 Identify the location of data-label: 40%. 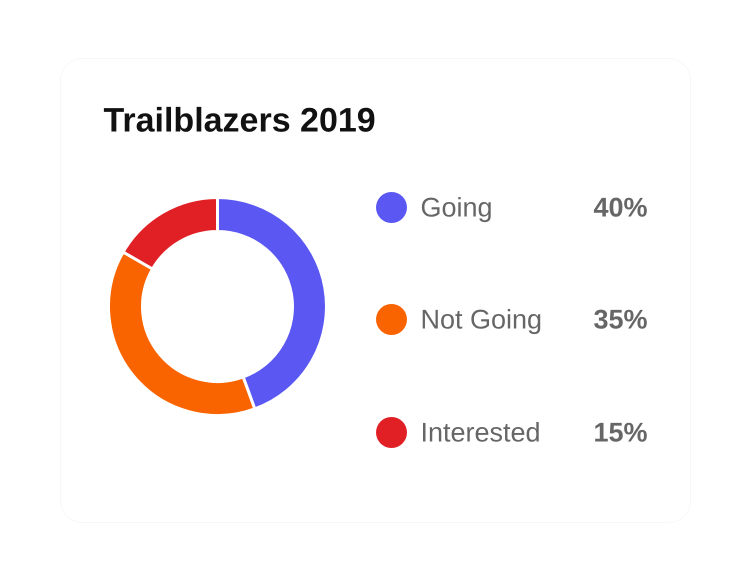
(620, 207).